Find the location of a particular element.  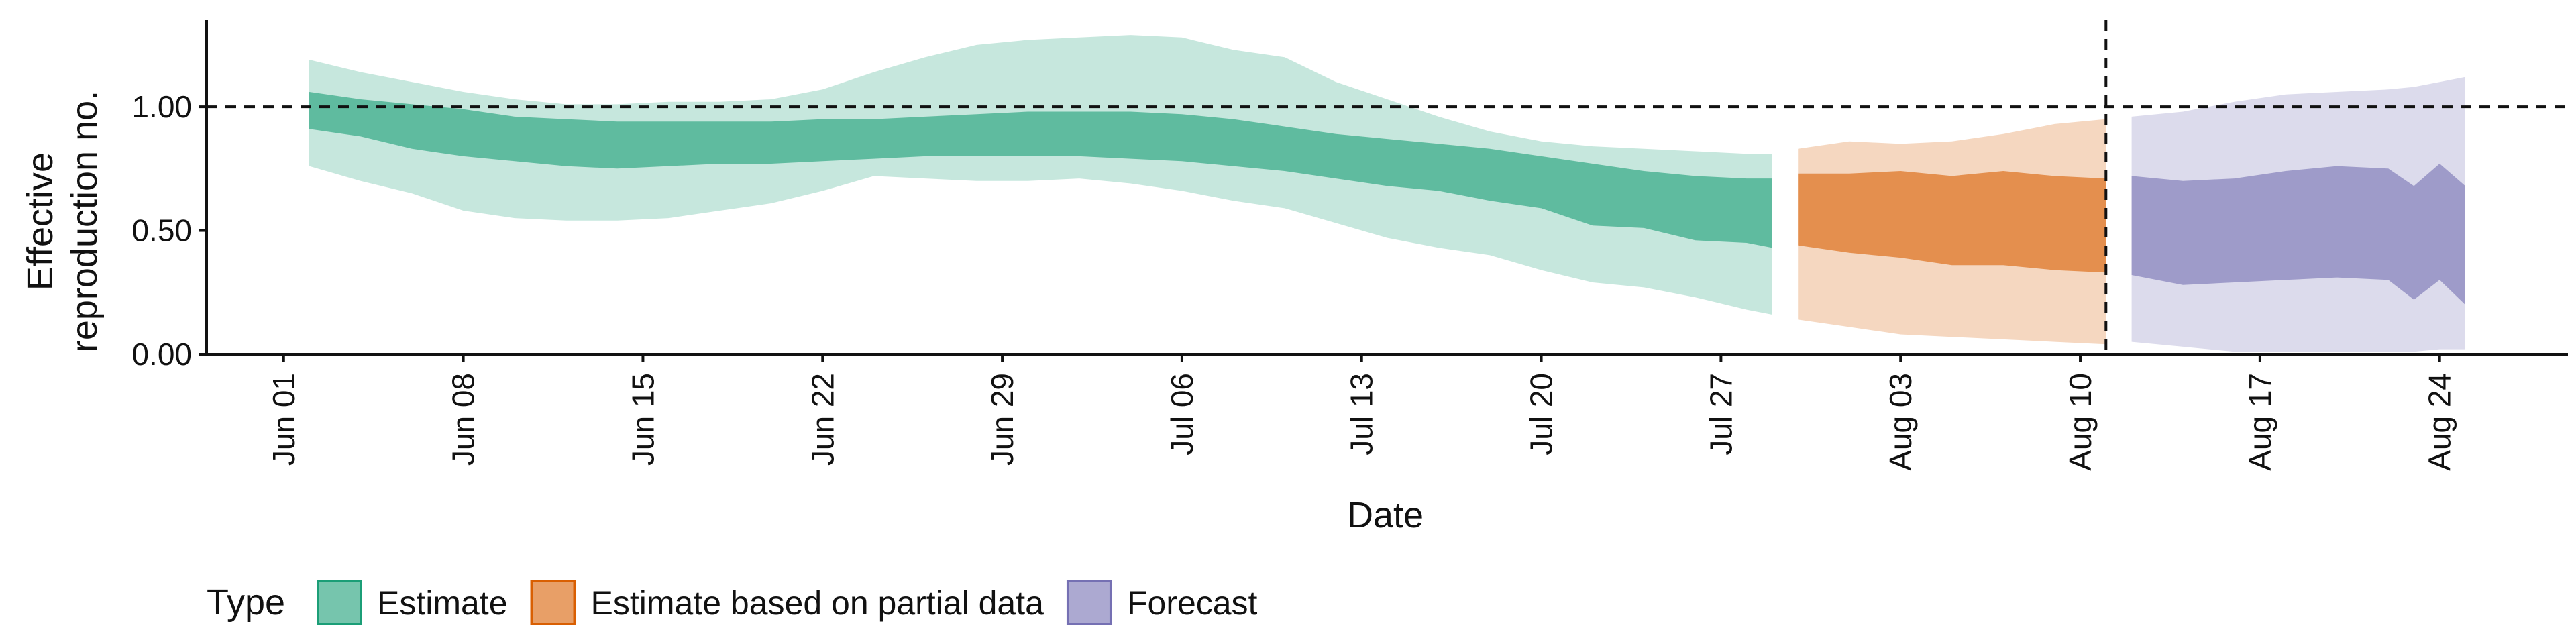

x-tick-label: Jul 20 is located at coordinates (1541, 414).